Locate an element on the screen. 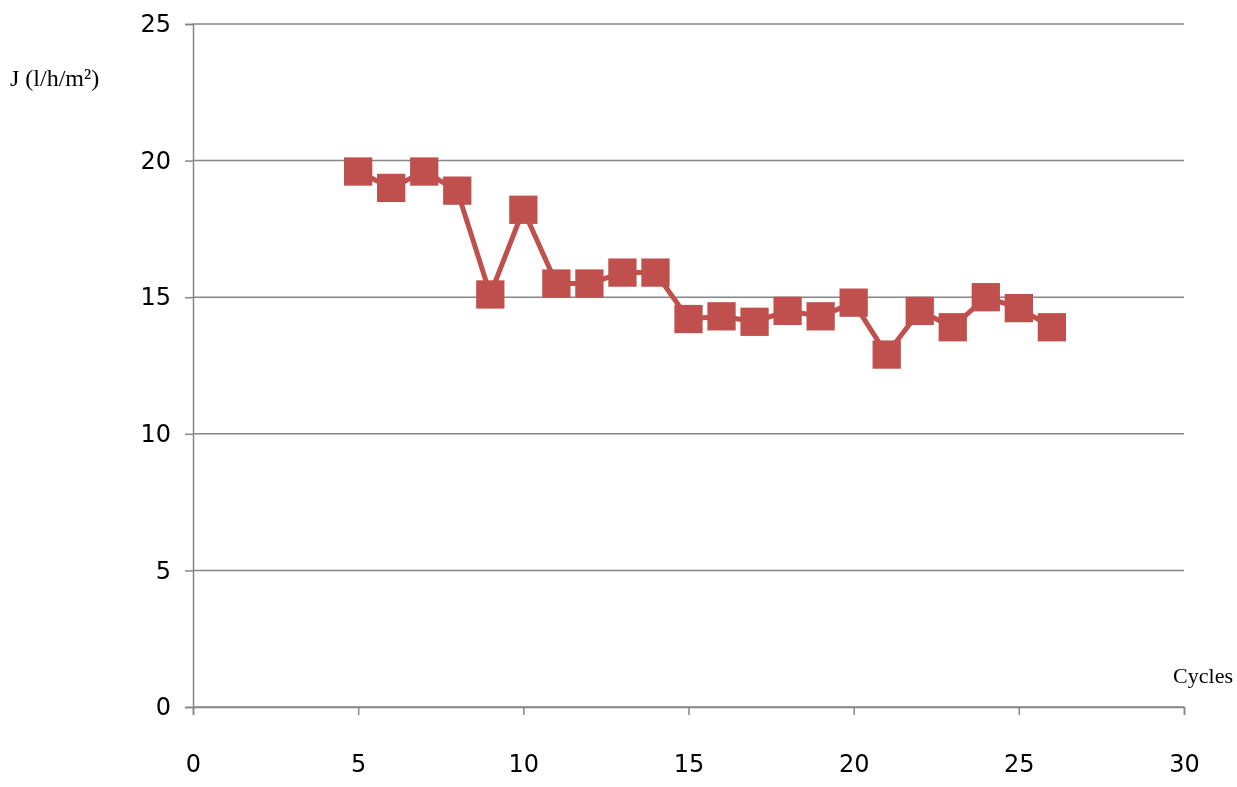  x-tick-label: 25 is located at coordinates (1019, 764).